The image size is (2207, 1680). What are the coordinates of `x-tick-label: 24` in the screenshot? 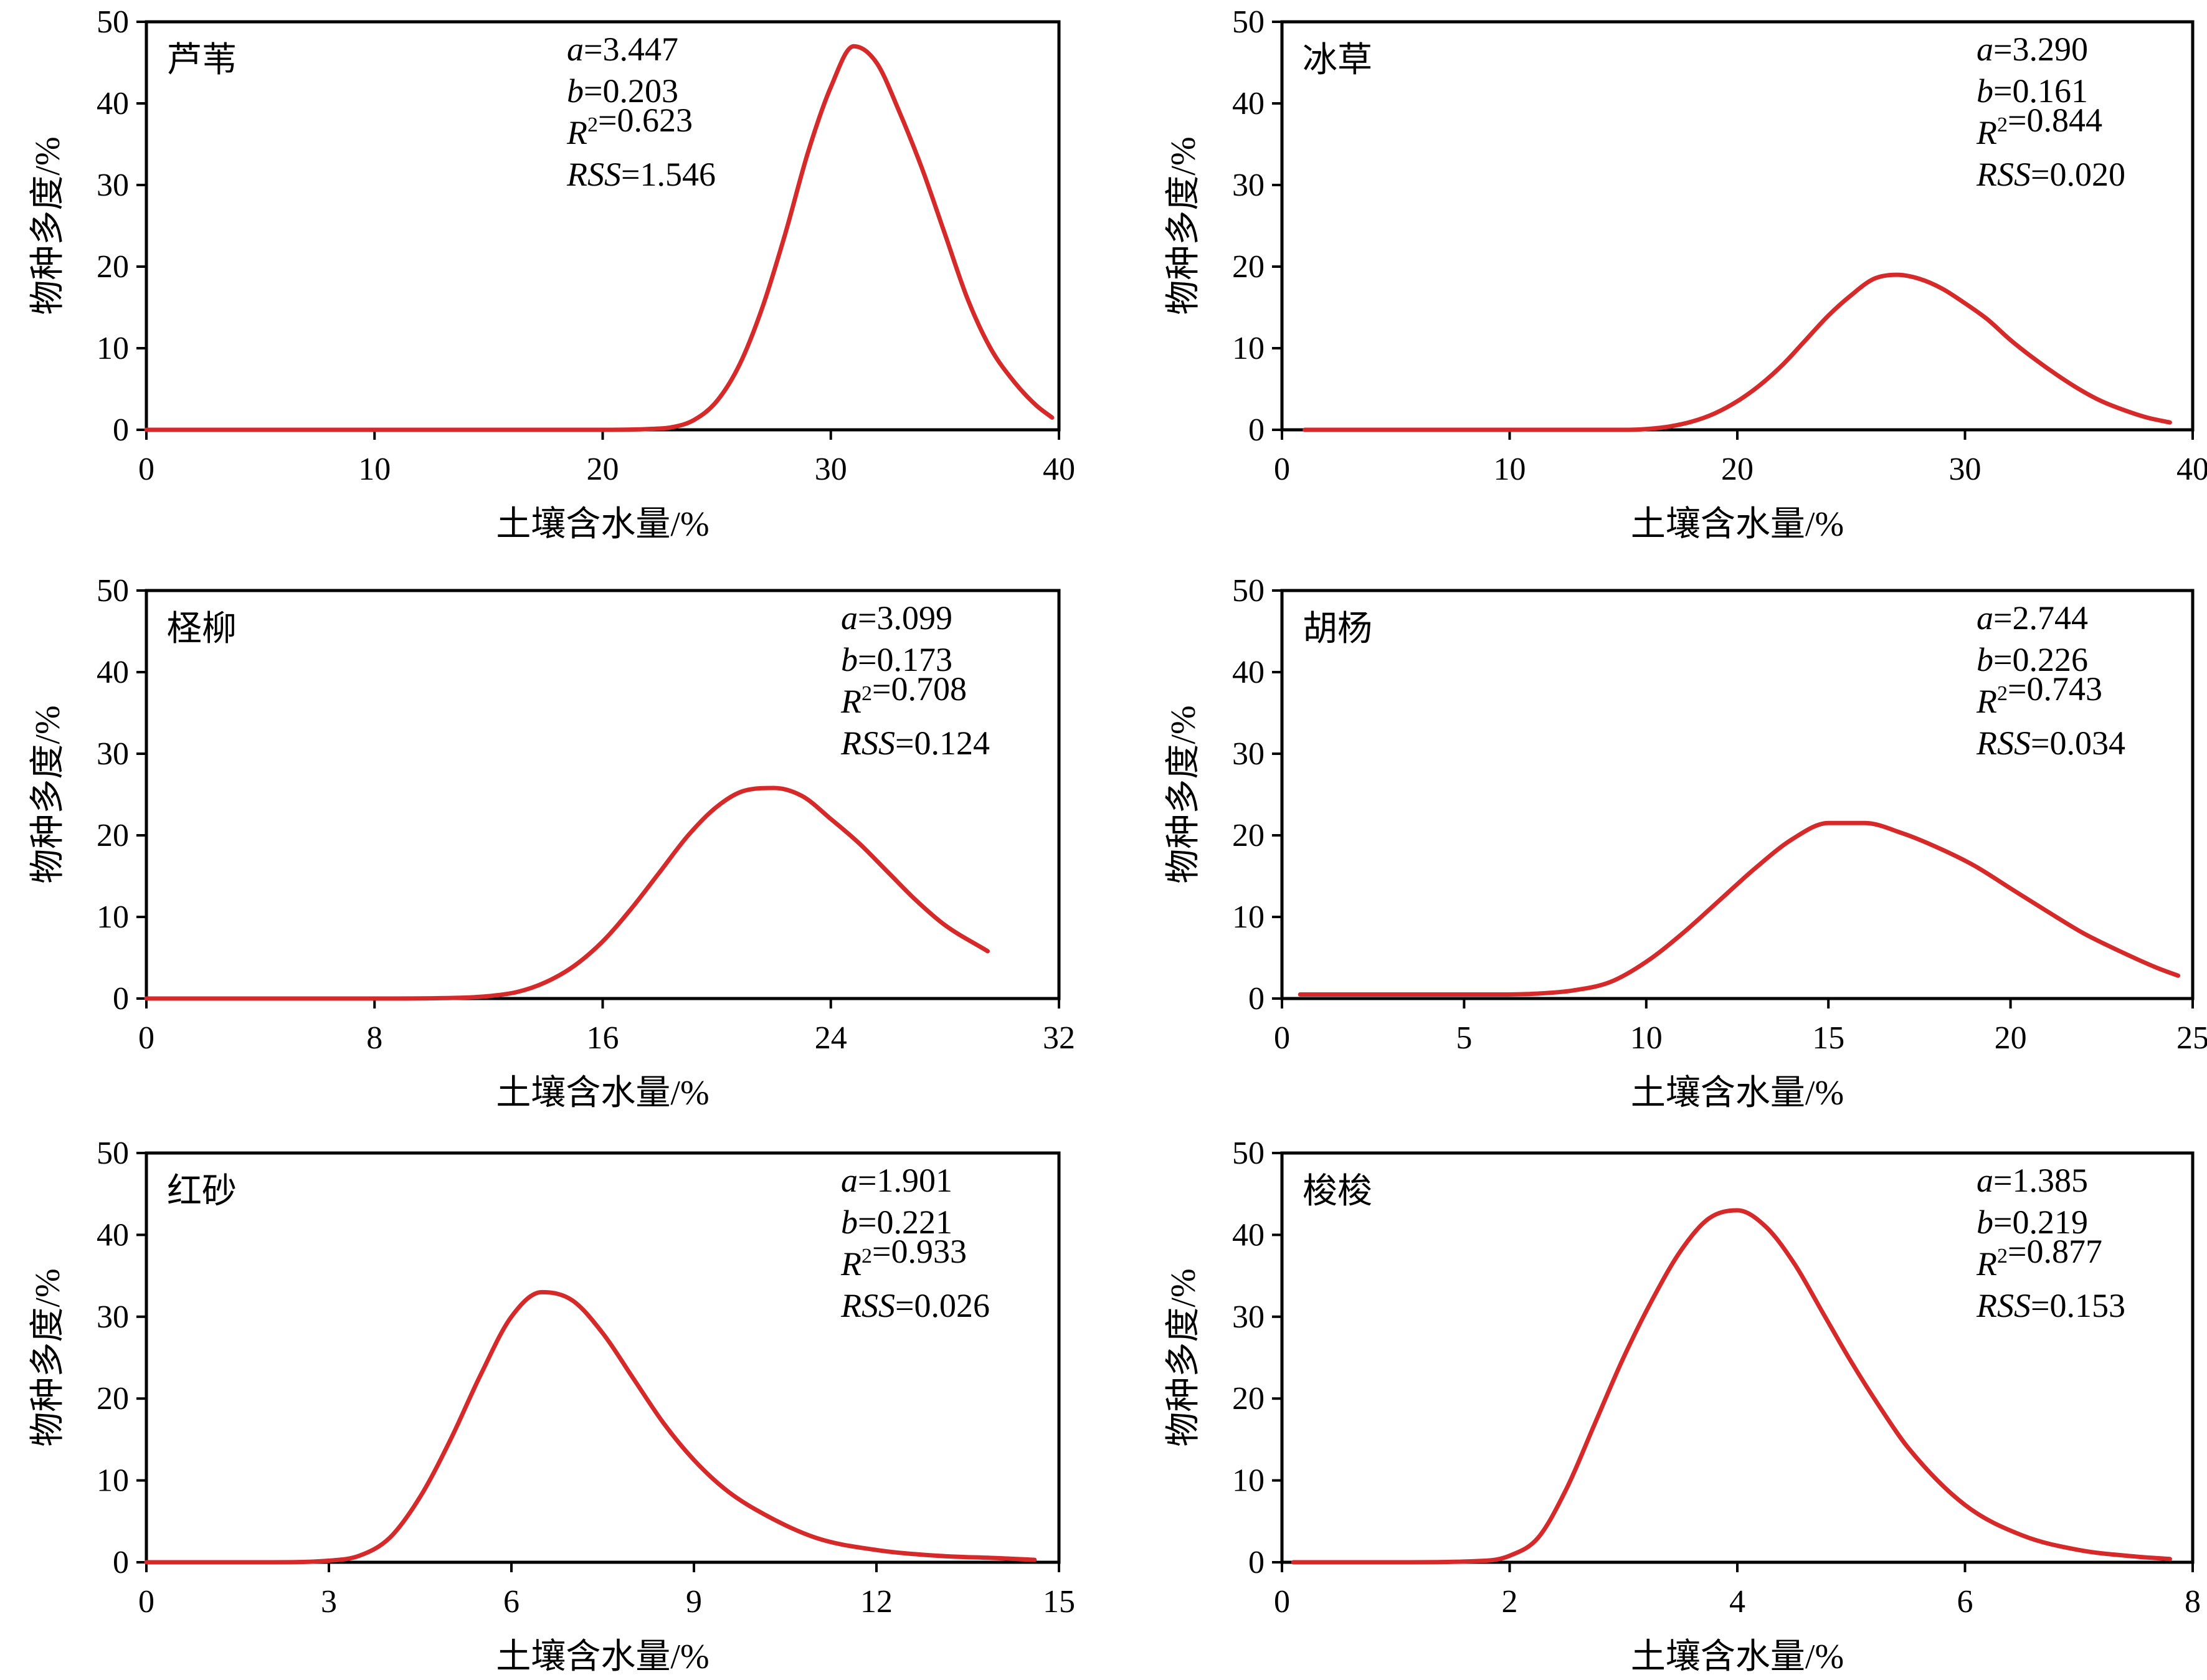 It's located at (831, 1038).